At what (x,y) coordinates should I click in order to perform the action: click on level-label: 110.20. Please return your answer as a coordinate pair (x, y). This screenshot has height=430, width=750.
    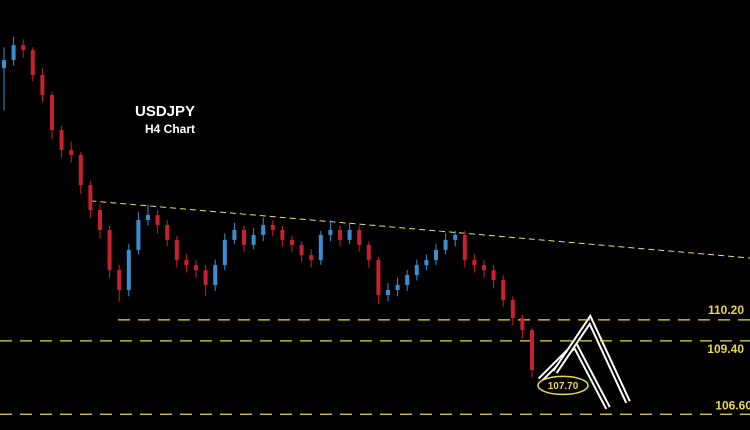
    Looking at the image, I should click on (726, 310).